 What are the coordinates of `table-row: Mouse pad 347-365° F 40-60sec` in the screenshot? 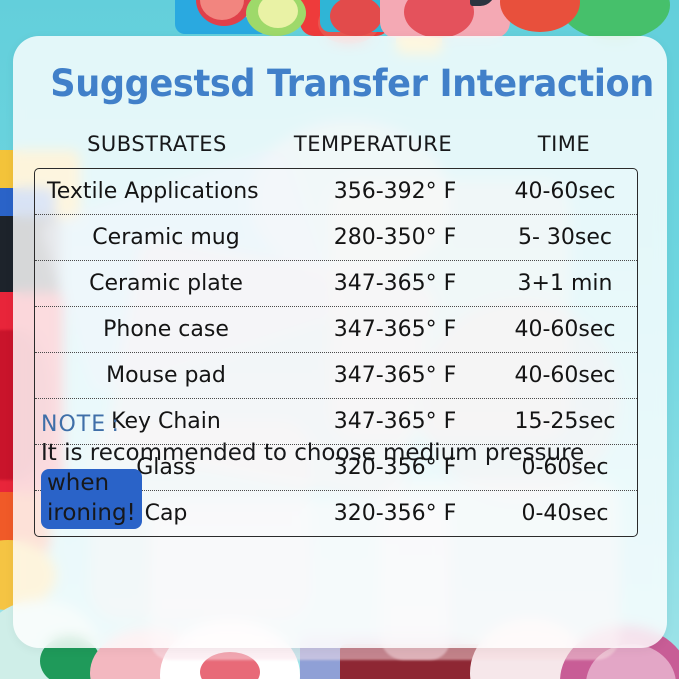 It's located at (336, 375).